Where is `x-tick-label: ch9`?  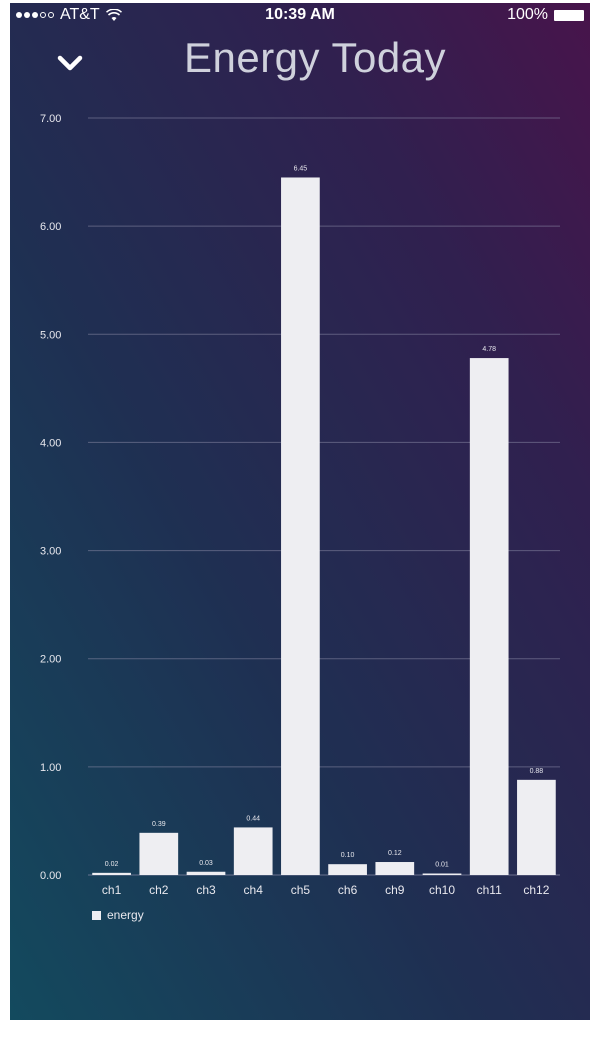
x-tick-label: ch9 is located at coordinates (395, 890).